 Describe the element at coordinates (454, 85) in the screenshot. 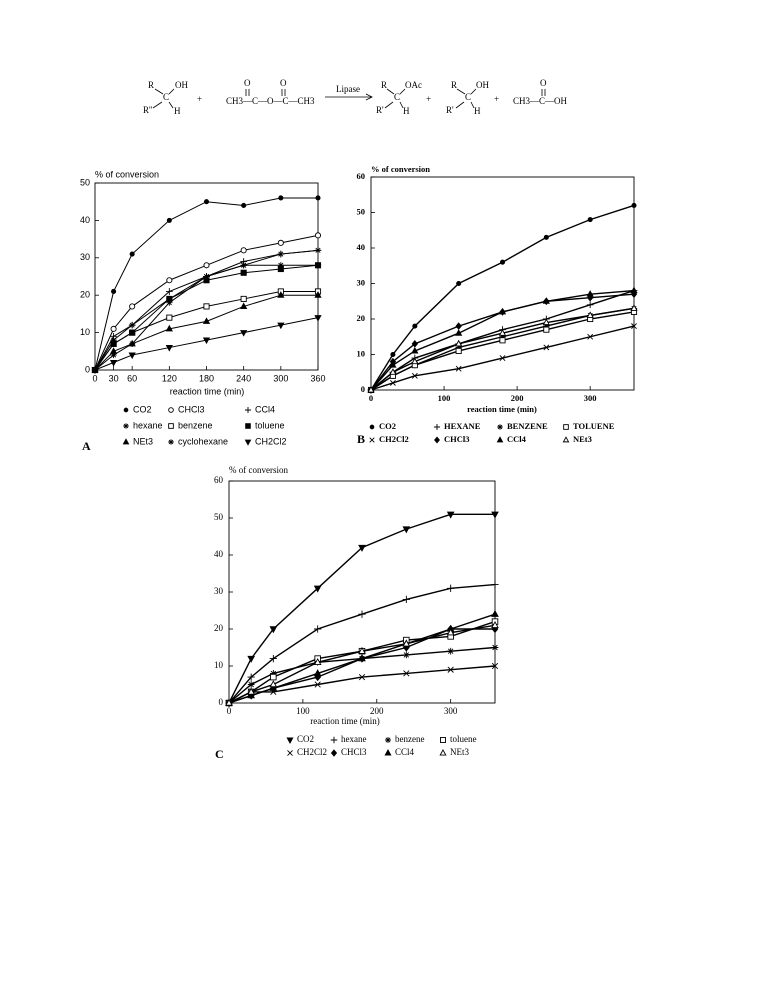

I see `atom: R` at that location.